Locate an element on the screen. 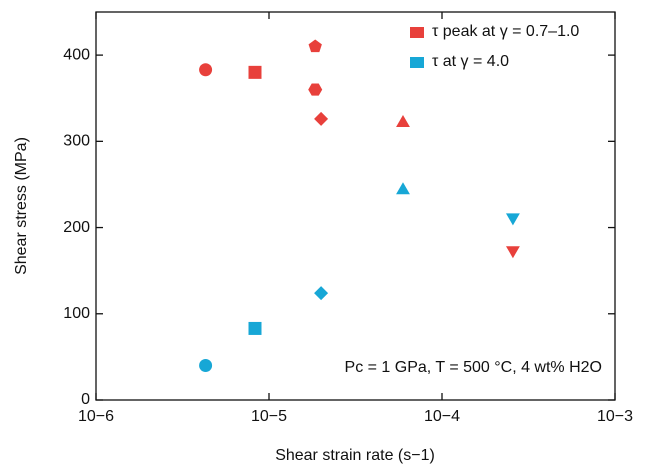 Image resolution: width=655 pixels, height=470 pixels. legend-label: τ peak at γ = 0.7–1.0 is located at coordinates (505, 31).